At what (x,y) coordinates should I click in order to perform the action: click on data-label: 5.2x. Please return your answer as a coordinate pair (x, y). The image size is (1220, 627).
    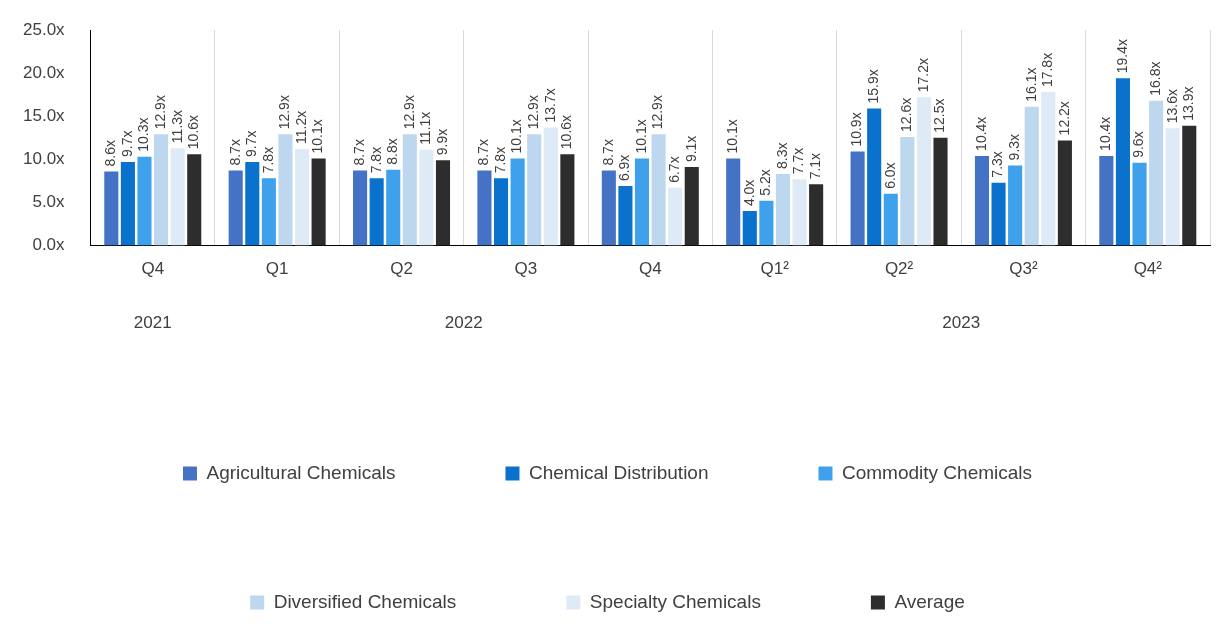
    Looking at the image, I should click on (765, 182).